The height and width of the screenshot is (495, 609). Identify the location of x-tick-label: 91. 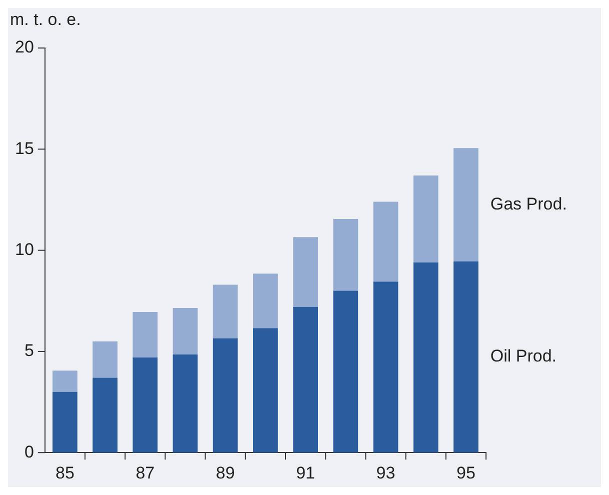
(306, 472).